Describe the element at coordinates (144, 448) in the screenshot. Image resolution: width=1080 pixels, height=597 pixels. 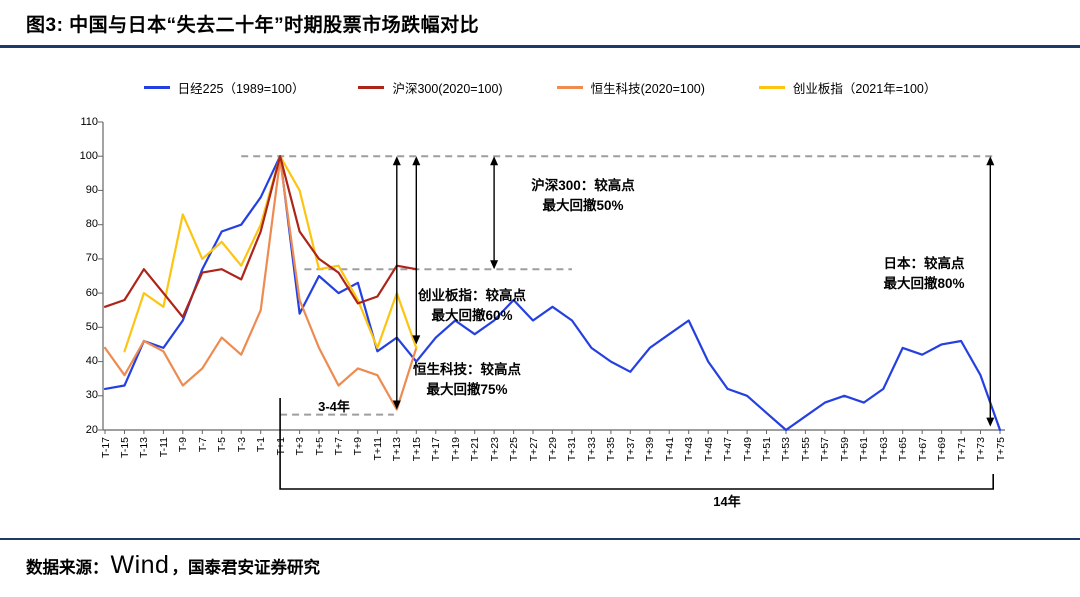
I see `x-axis-label: T-13` at that location.